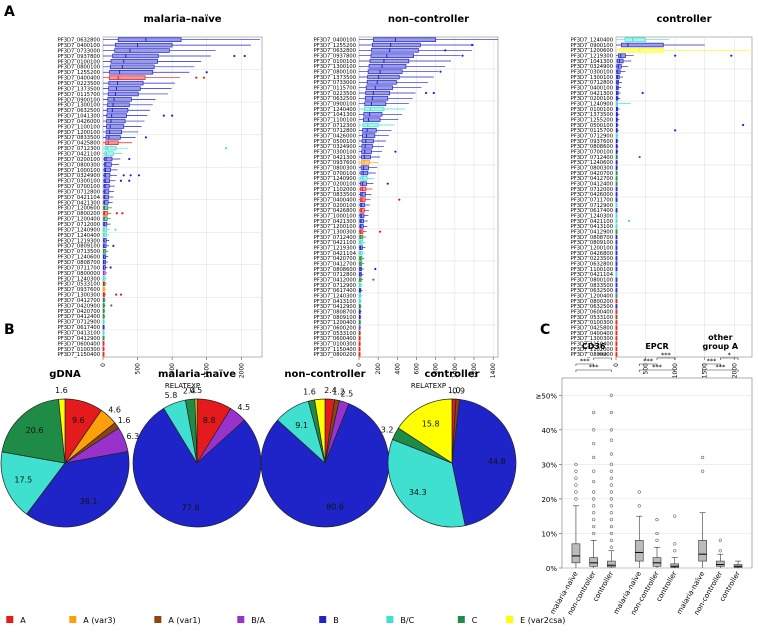 The image size is (758, 638). I want to click on gene-label: PF3D7_0421300, so click(592, 94).